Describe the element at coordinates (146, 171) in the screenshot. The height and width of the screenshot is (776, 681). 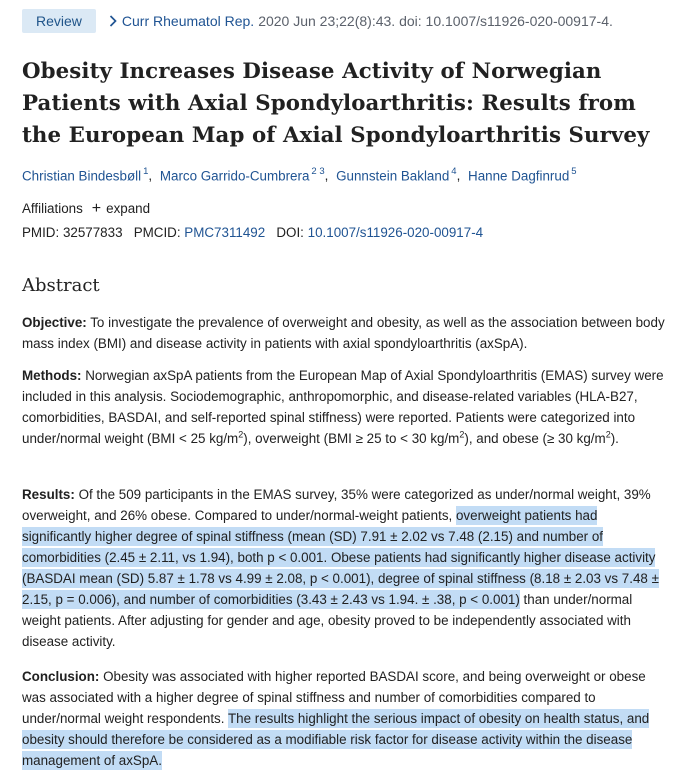
I see `affiliation-ref: 1` at that location.